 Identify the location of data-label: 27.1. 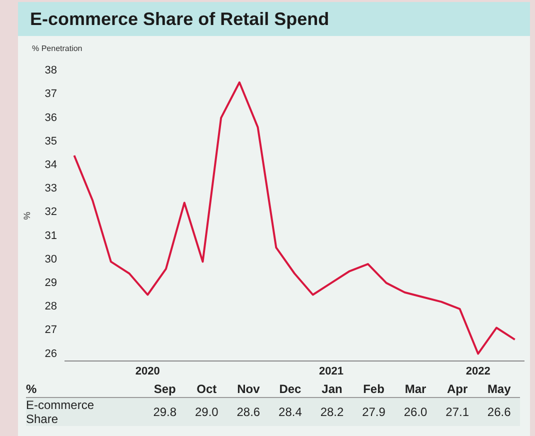
(457, 412).